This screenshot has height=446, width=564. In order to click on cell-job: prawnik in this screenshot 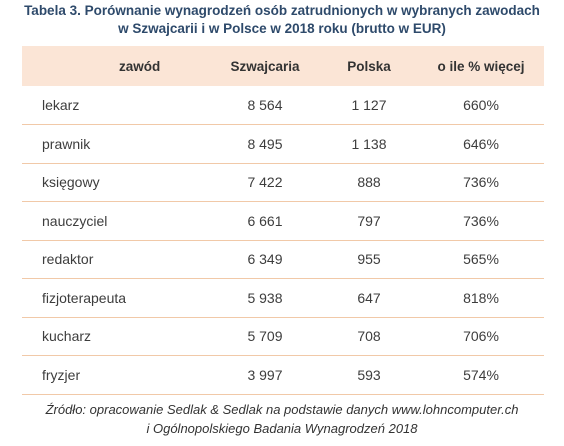, I will do `click(66, 143)`.